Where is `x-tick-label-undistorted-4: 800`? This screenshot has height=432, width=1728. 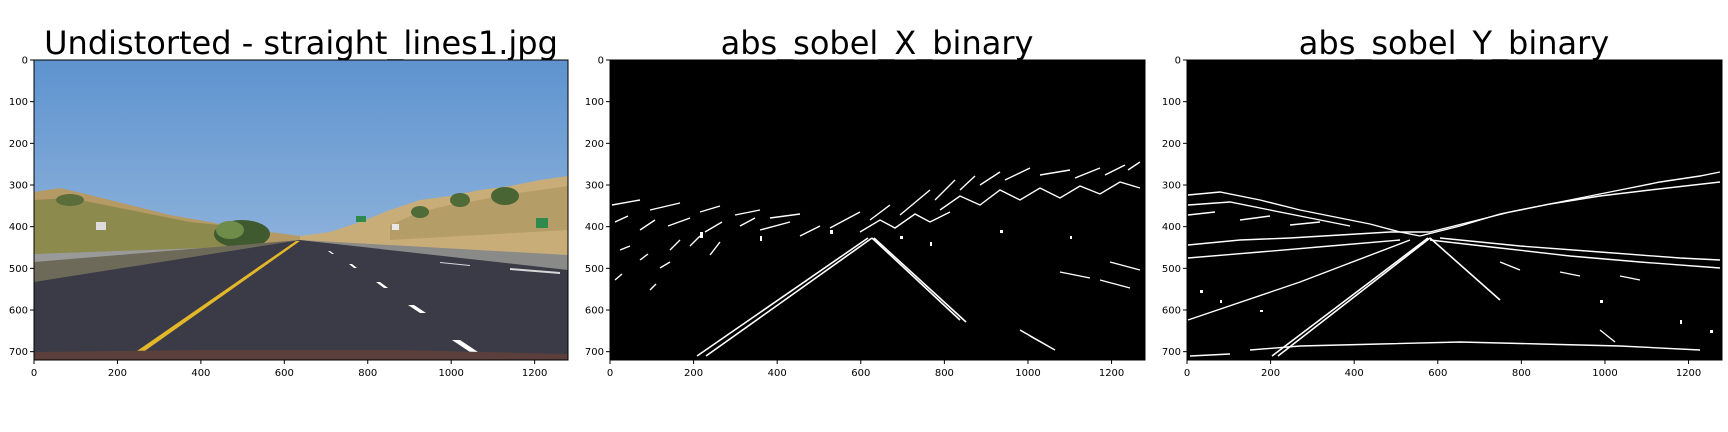
x-tick-label-undistorted-4: 800 is located at coordinates (367, 373).